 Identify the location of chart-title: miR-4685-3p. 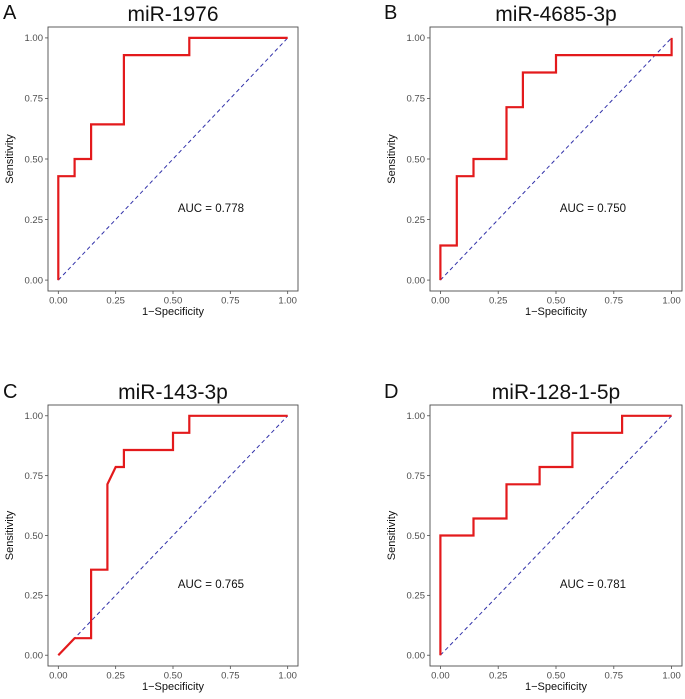
(555, 14).